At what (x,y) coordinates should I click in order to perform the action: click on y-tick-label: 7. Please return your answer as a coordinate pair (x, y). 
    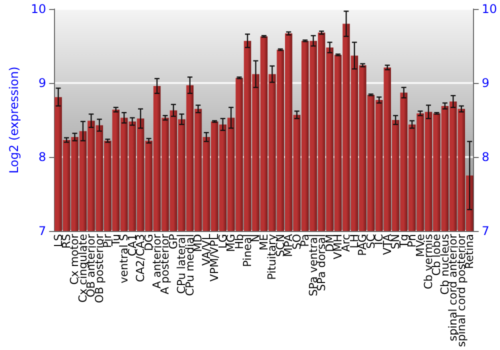
    Looking at the image, I should click on (42, 231).